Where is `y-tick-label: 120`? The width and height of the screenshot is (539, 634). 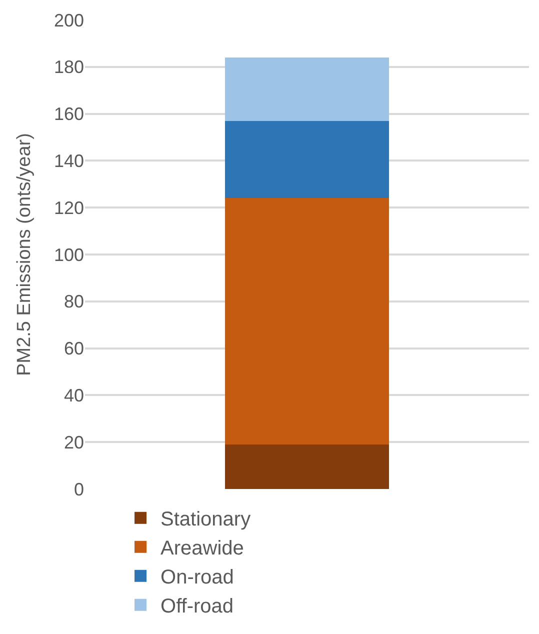
y-tick-label: 120 is located at coordinates (69, 208).